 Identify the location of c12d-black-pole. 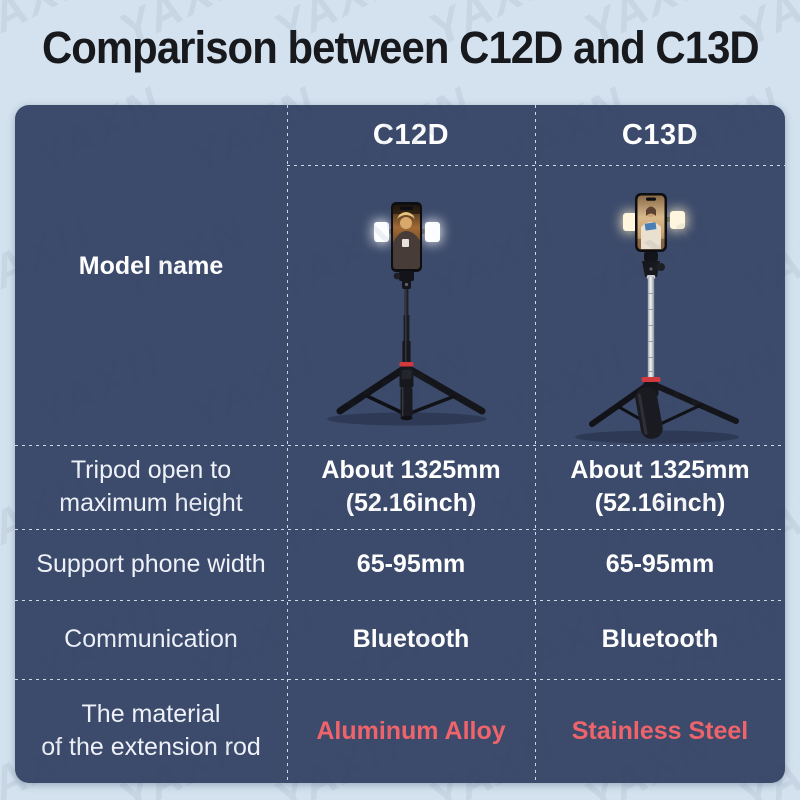
(406, 325).